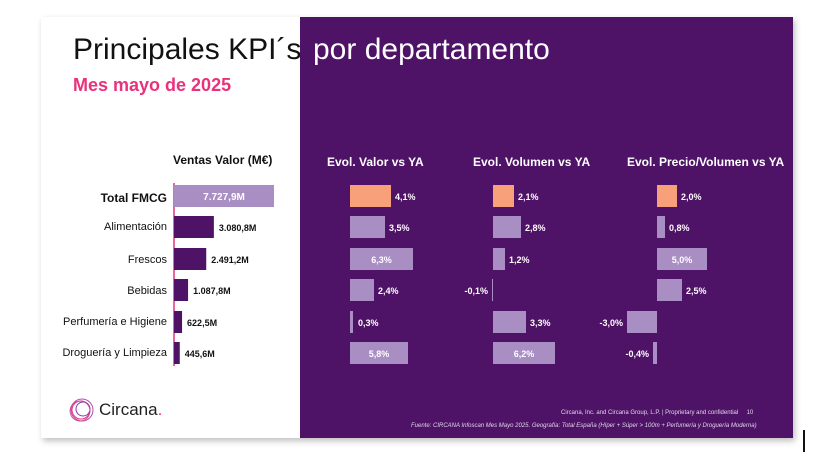 The image size is (832, 462). I want to click on precio-value-label: -3,0%, so click(611, 323).